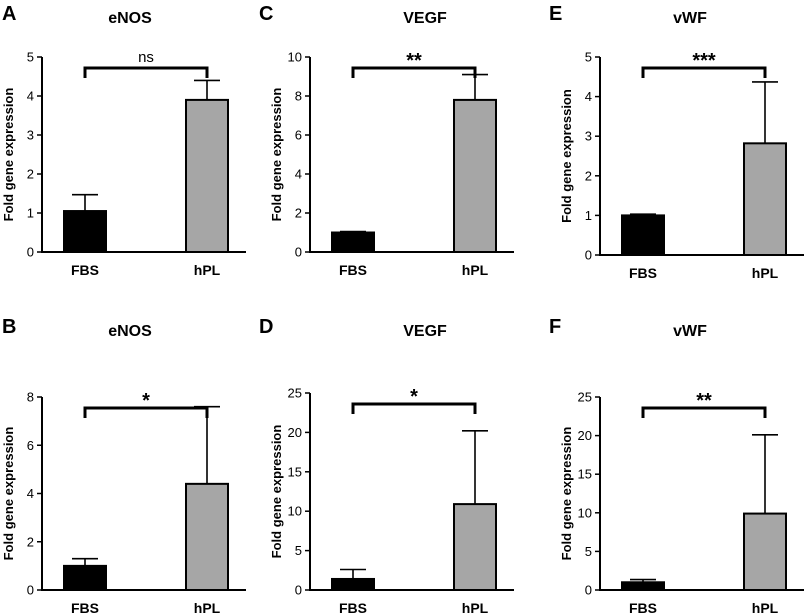 The width and height of the screenshot is (809, 615). What do you see at coordinates (266, 327) in the screenshot?
I see `panel-letter: D` at bounding box center [266, 327].